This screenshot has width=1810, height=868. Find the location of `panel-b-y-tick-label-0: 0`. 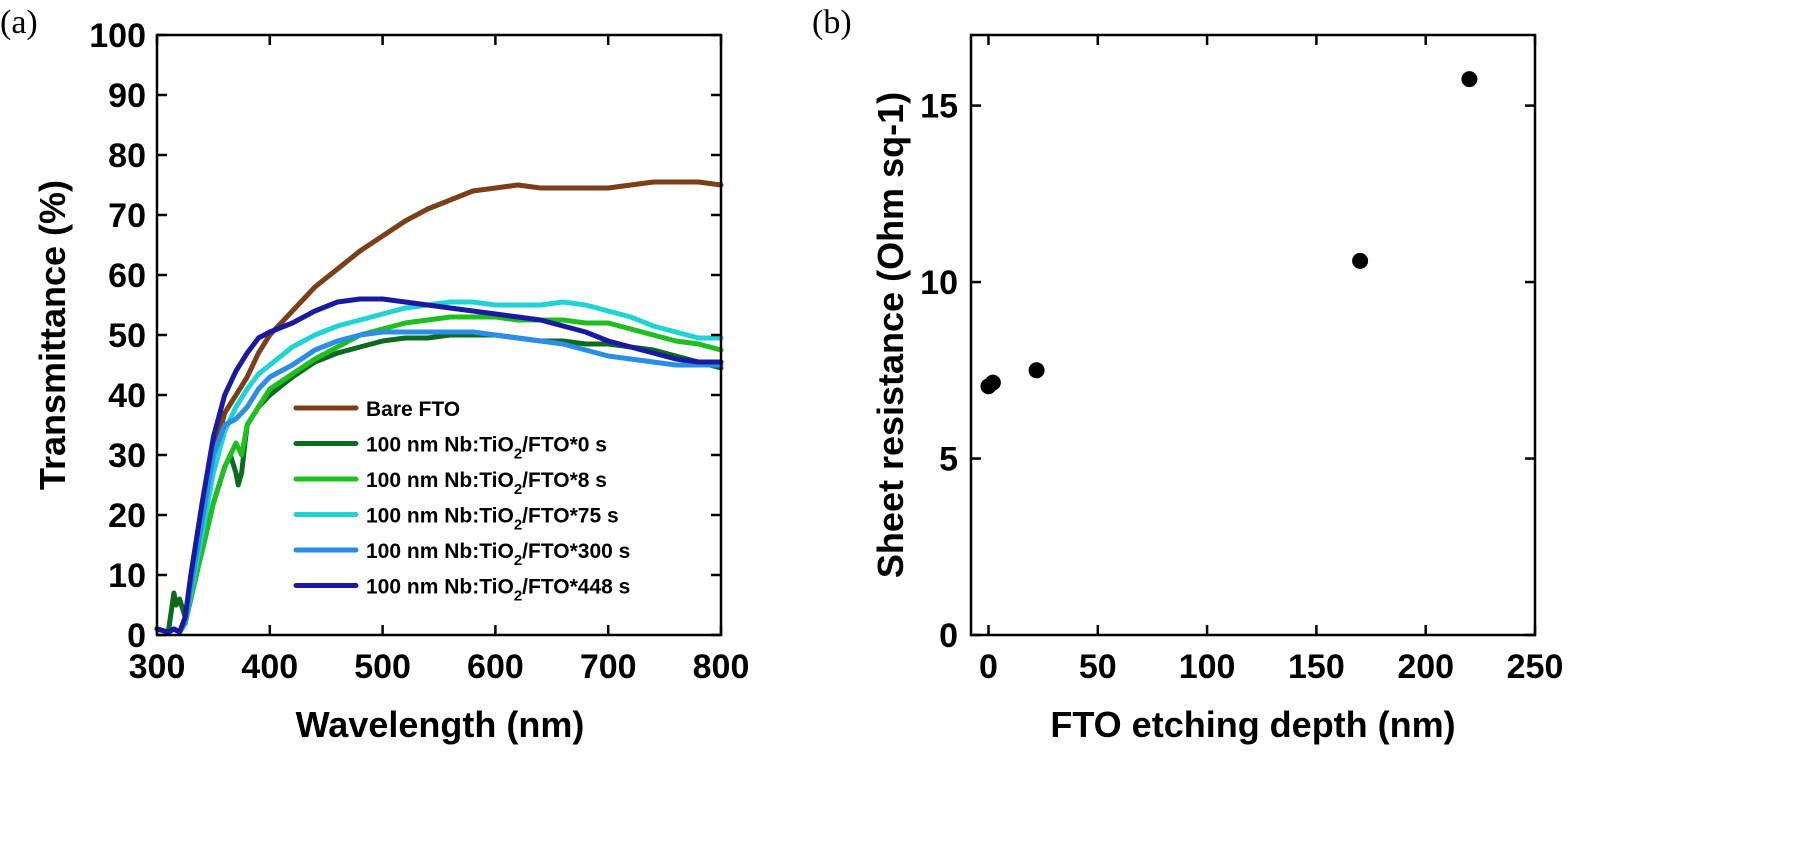

panel-b-y-tick-label-0: 0 is located at coordinates (948, 636).